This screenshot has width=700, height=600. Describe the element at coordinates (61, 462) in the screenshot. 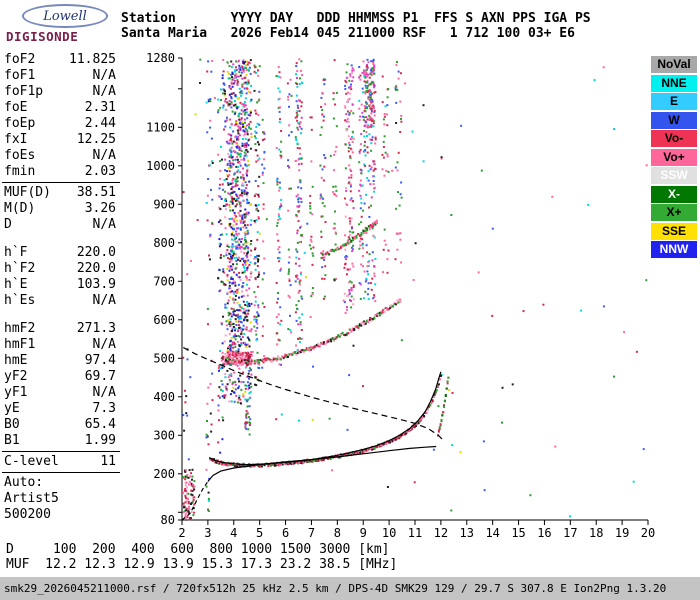

I see `param-row: C-level 11` at that location.